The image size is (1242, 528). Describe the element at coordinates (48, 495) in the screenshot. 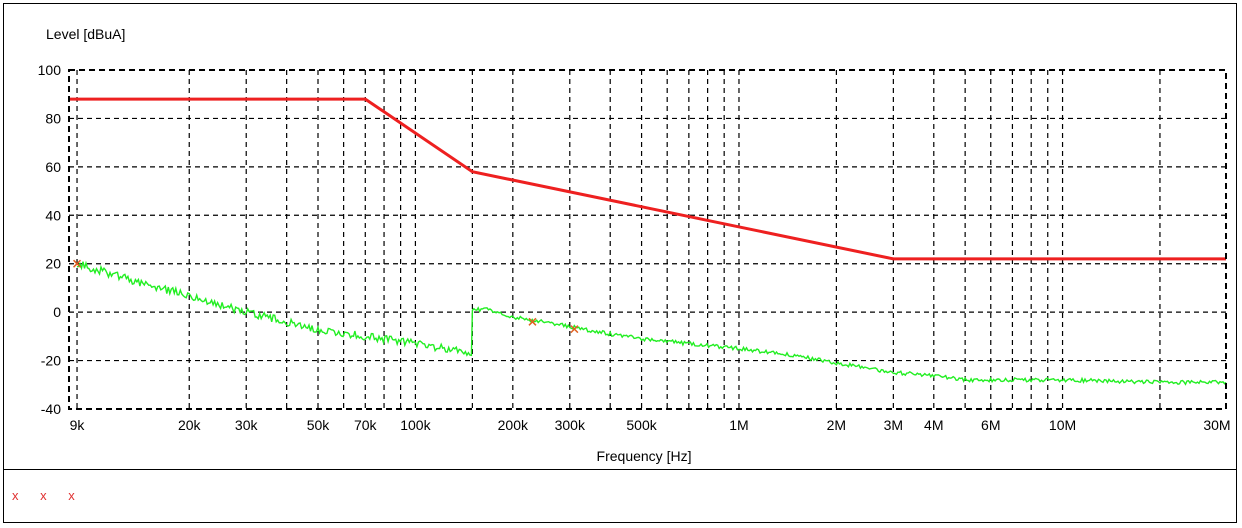

I see `marker-legend: x x x` at that location.